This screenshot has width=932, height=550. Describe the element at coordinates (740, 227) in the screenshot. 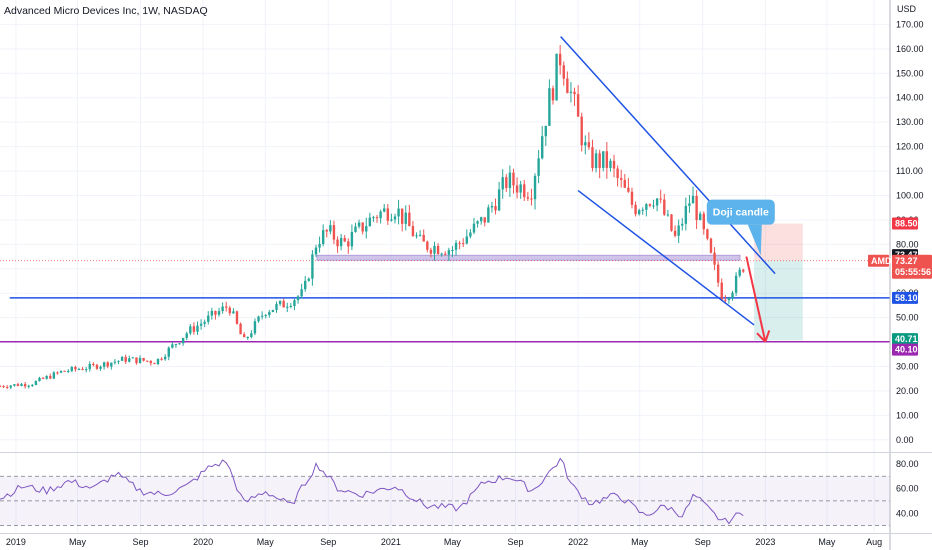

I see `doji-callout: Doji candle` at that location.